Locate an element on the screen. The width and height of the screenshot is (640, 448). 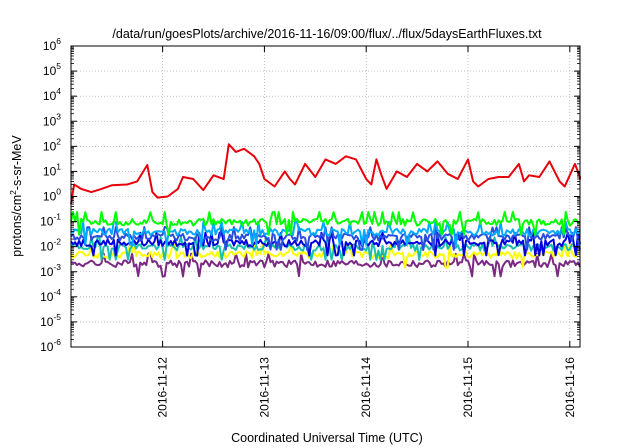
y-tick-label: 10⁻² is located at coordinates (50, 245).